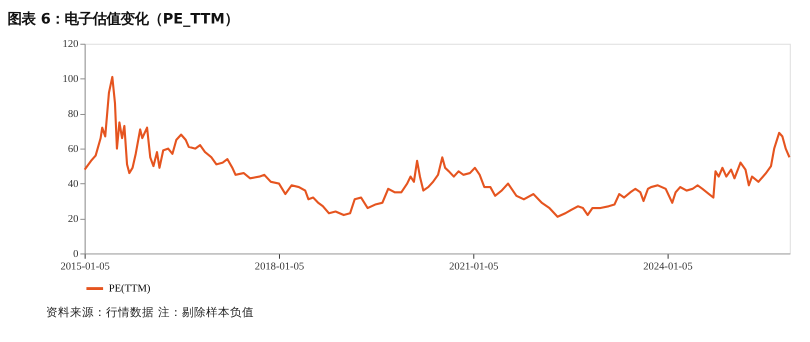 This screenshot has width=810, height=342. What do you see at coordinates (73, 184) in the screenshot?
I see `y-tick-label: 40` at bounding box center [73, 184].